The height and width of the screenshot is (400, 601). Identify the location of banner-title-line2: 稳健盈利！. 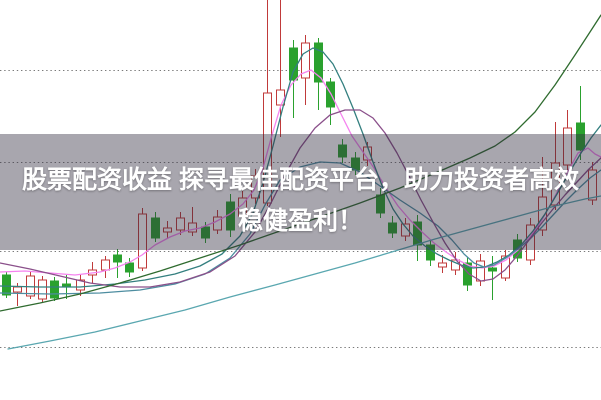
(300, 221).